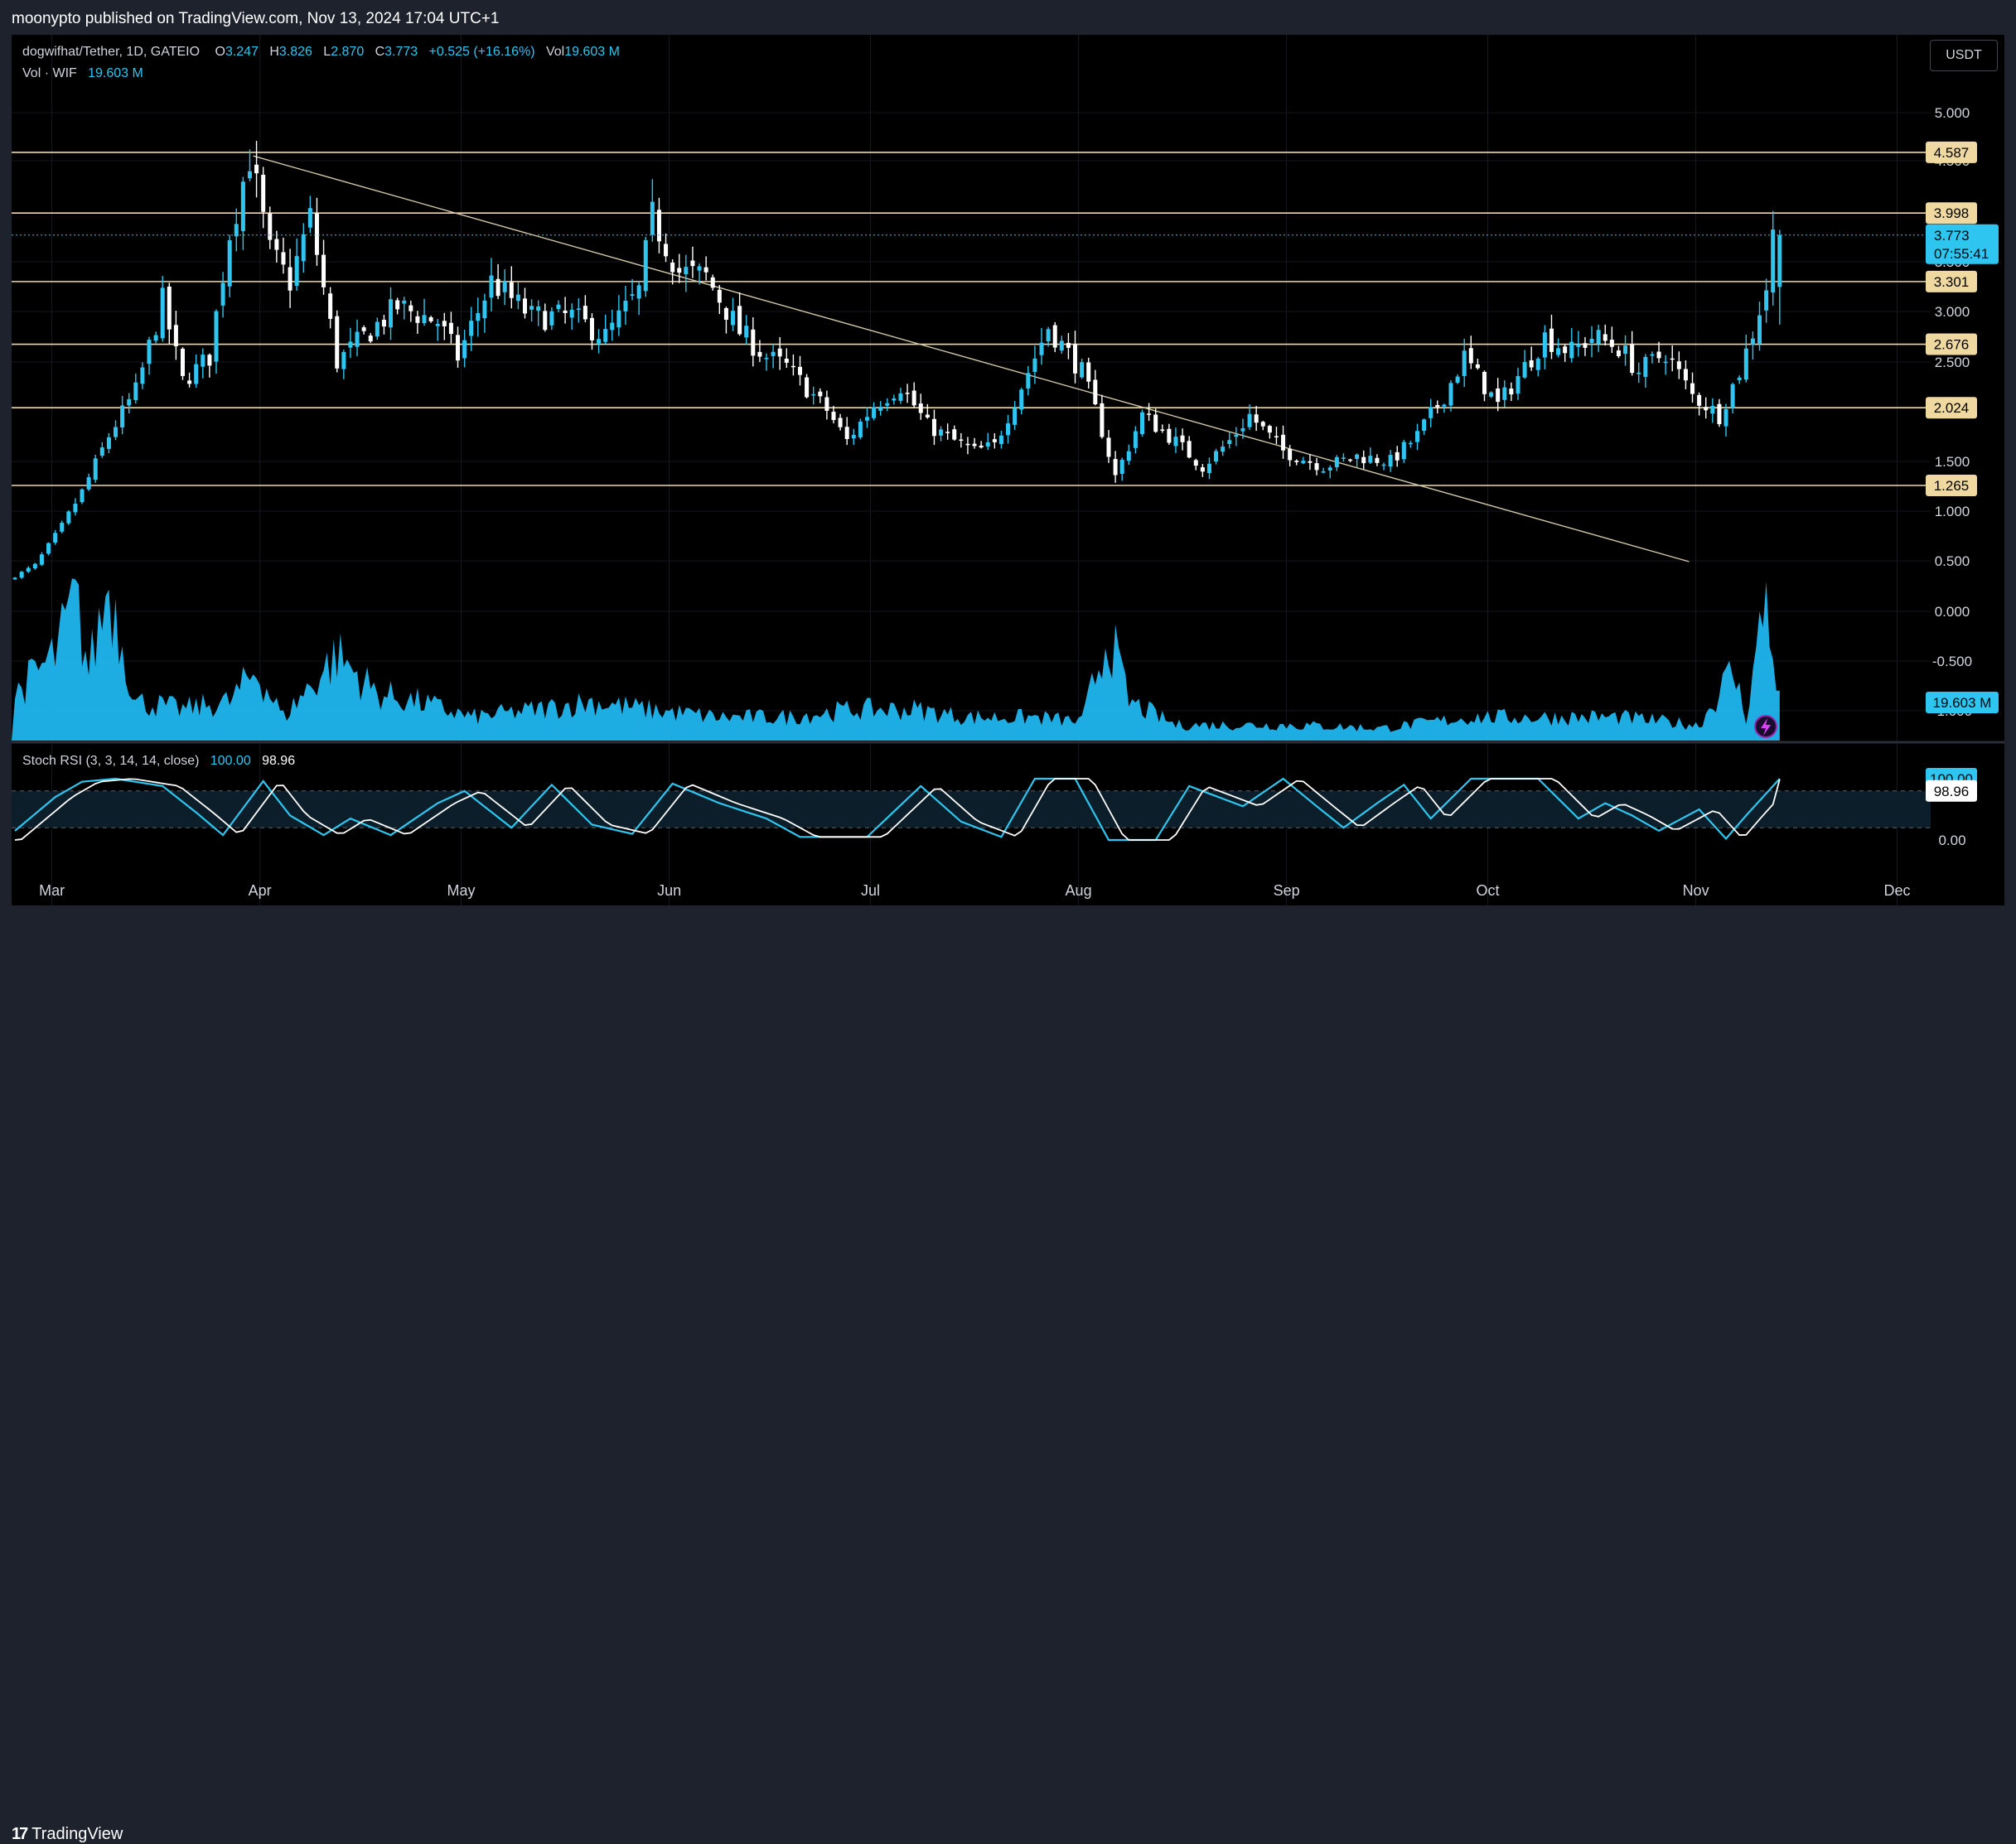 The image size is (2016, 1844). Describe the element at coordinates (971, 810) in the screenshot. I see `stoch-rsi-pane` at that location.